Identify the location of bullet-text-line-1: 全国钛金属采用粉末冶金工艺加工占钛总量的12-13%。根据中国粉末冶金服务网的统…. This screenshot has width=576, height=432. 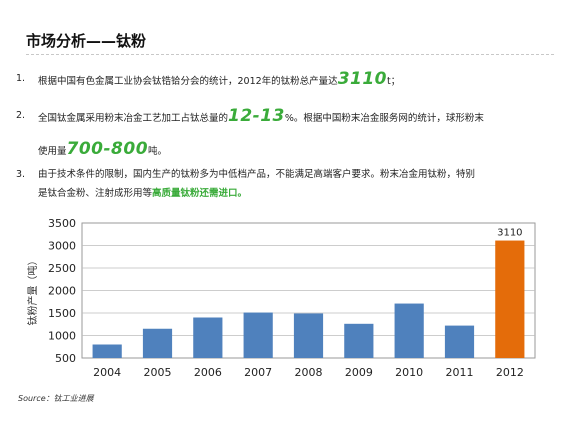
(261, 116).